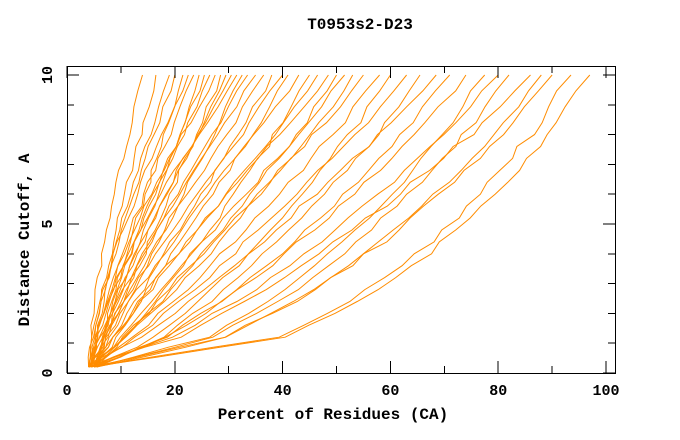 The width and height of the screenshot is (680, 440). I want to click on x-tick-label: 0, so click(66, 391).